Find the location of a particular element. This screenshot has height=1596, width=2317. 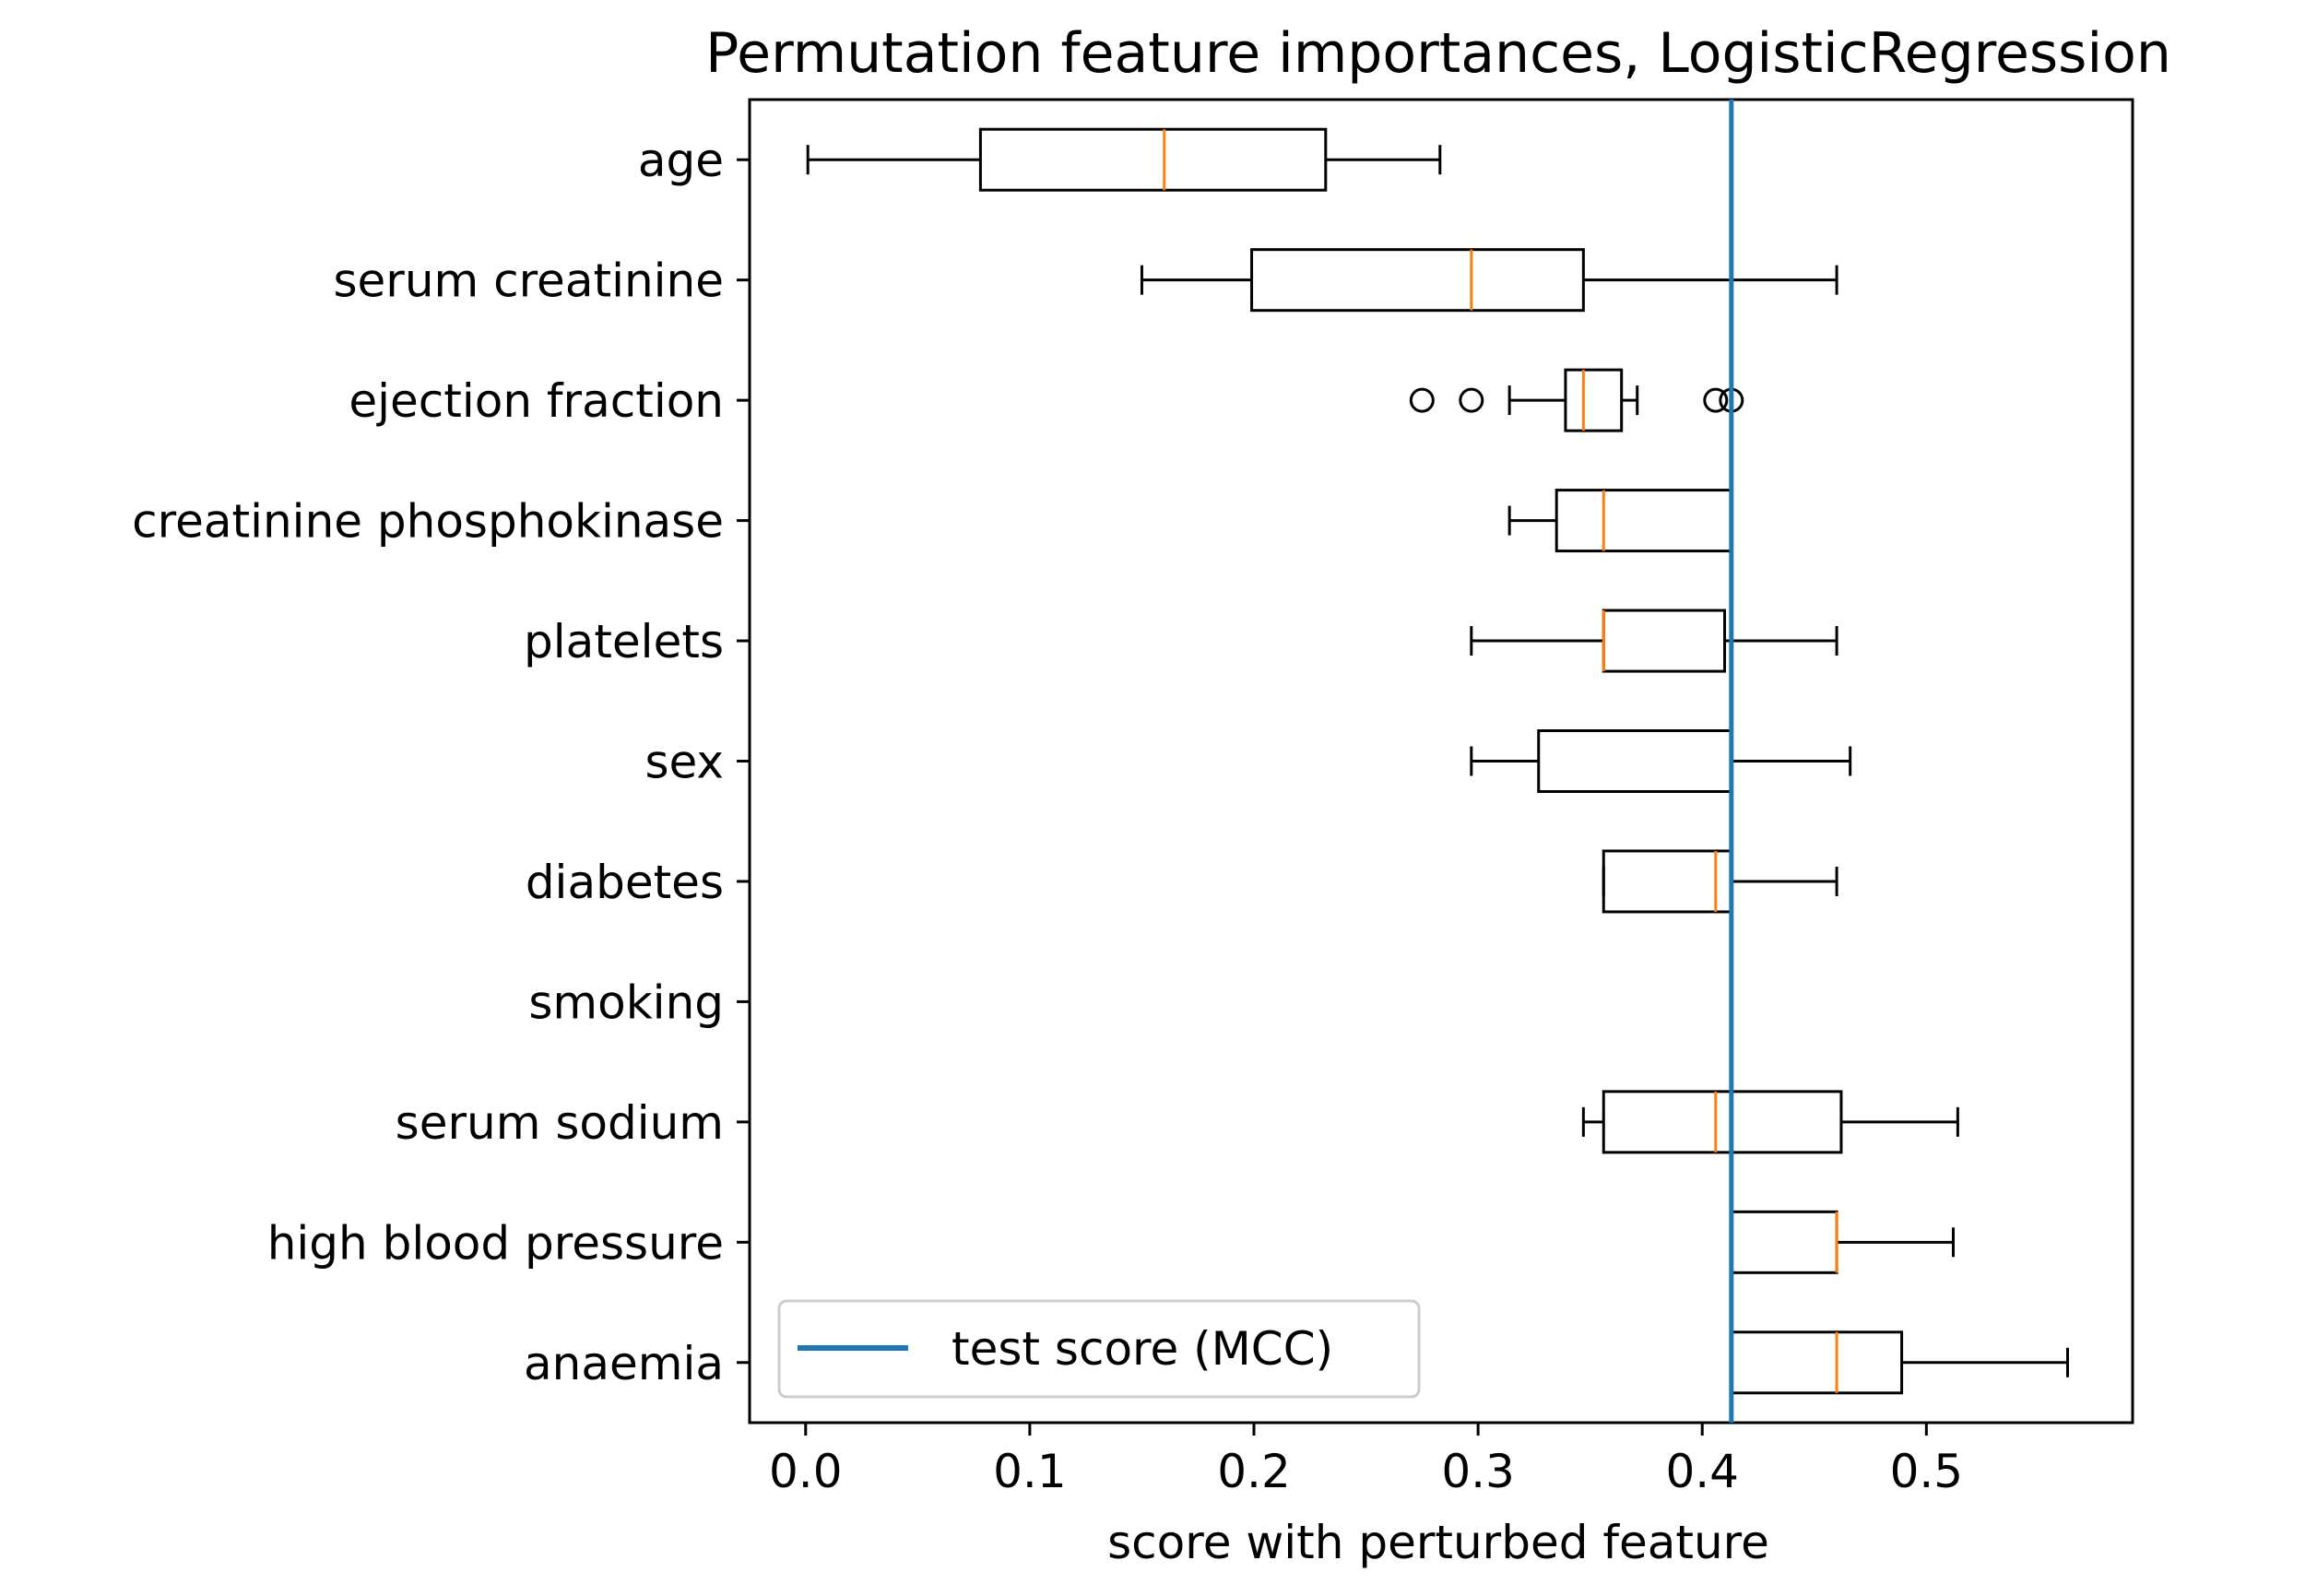

y-tick-label: serum sodium is located at coordinates (560, 1123).